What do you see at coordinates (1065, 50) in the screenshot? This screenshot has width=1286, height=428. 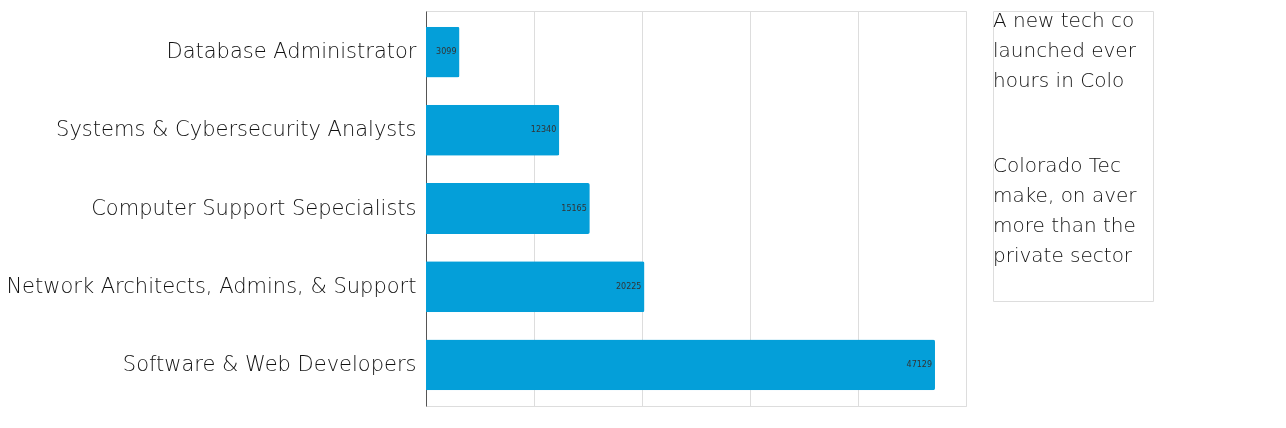 I see `text: A new tech co launched ever hours in Colo` at bounding box center [1065, 50].